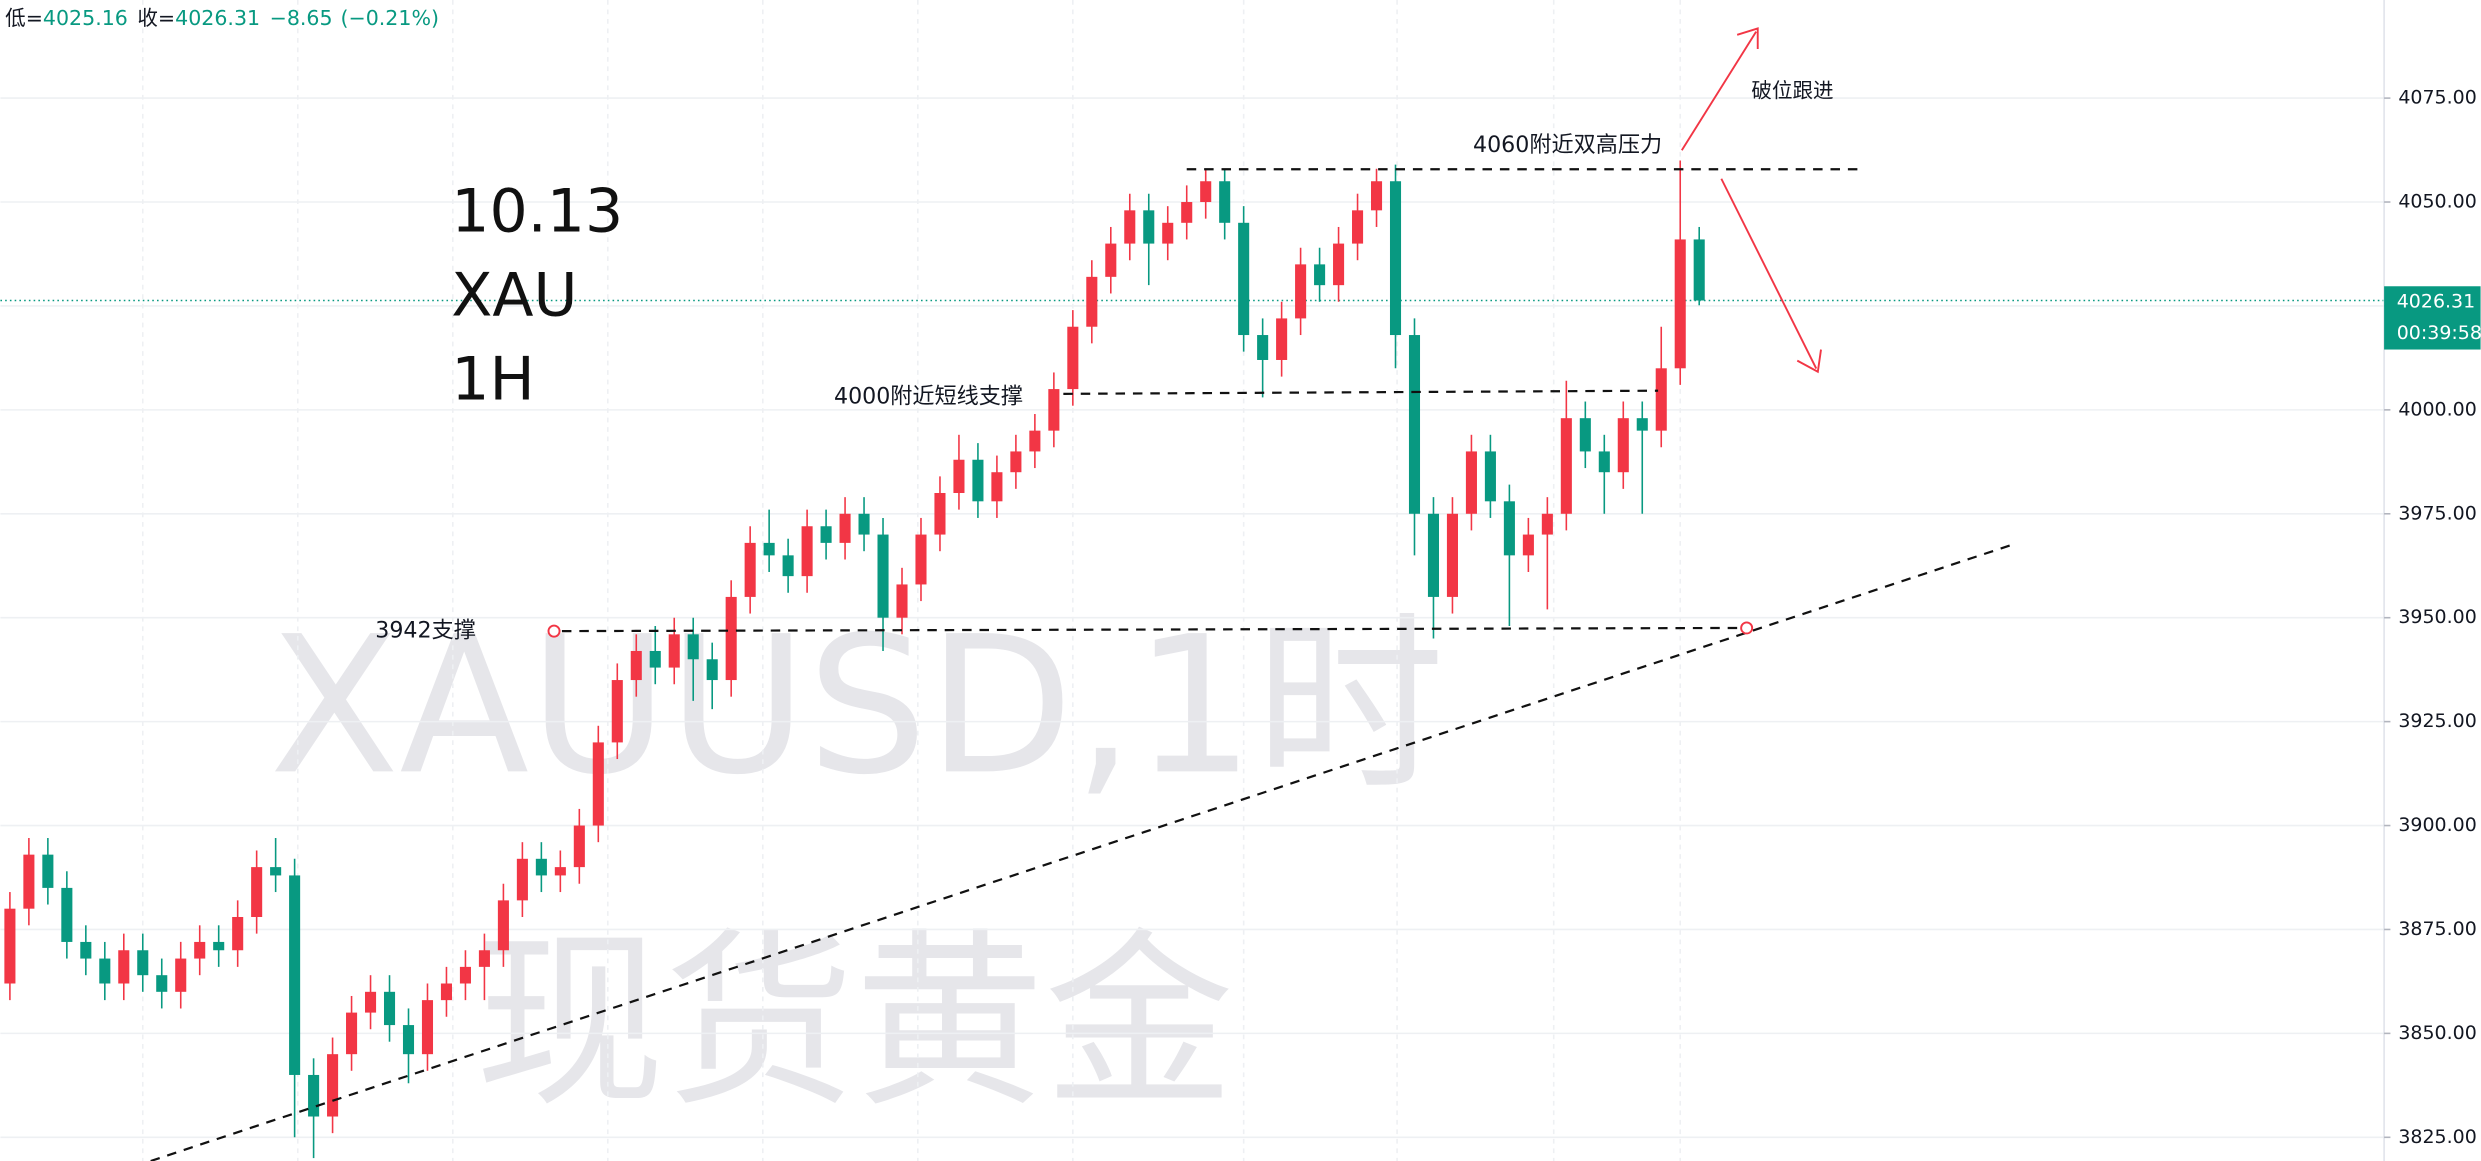  What do you see at coordinates (2437, 1033) in the screenshot?
I see `y-tick-label: 3850.00` at bounding box center [2437, 1033].